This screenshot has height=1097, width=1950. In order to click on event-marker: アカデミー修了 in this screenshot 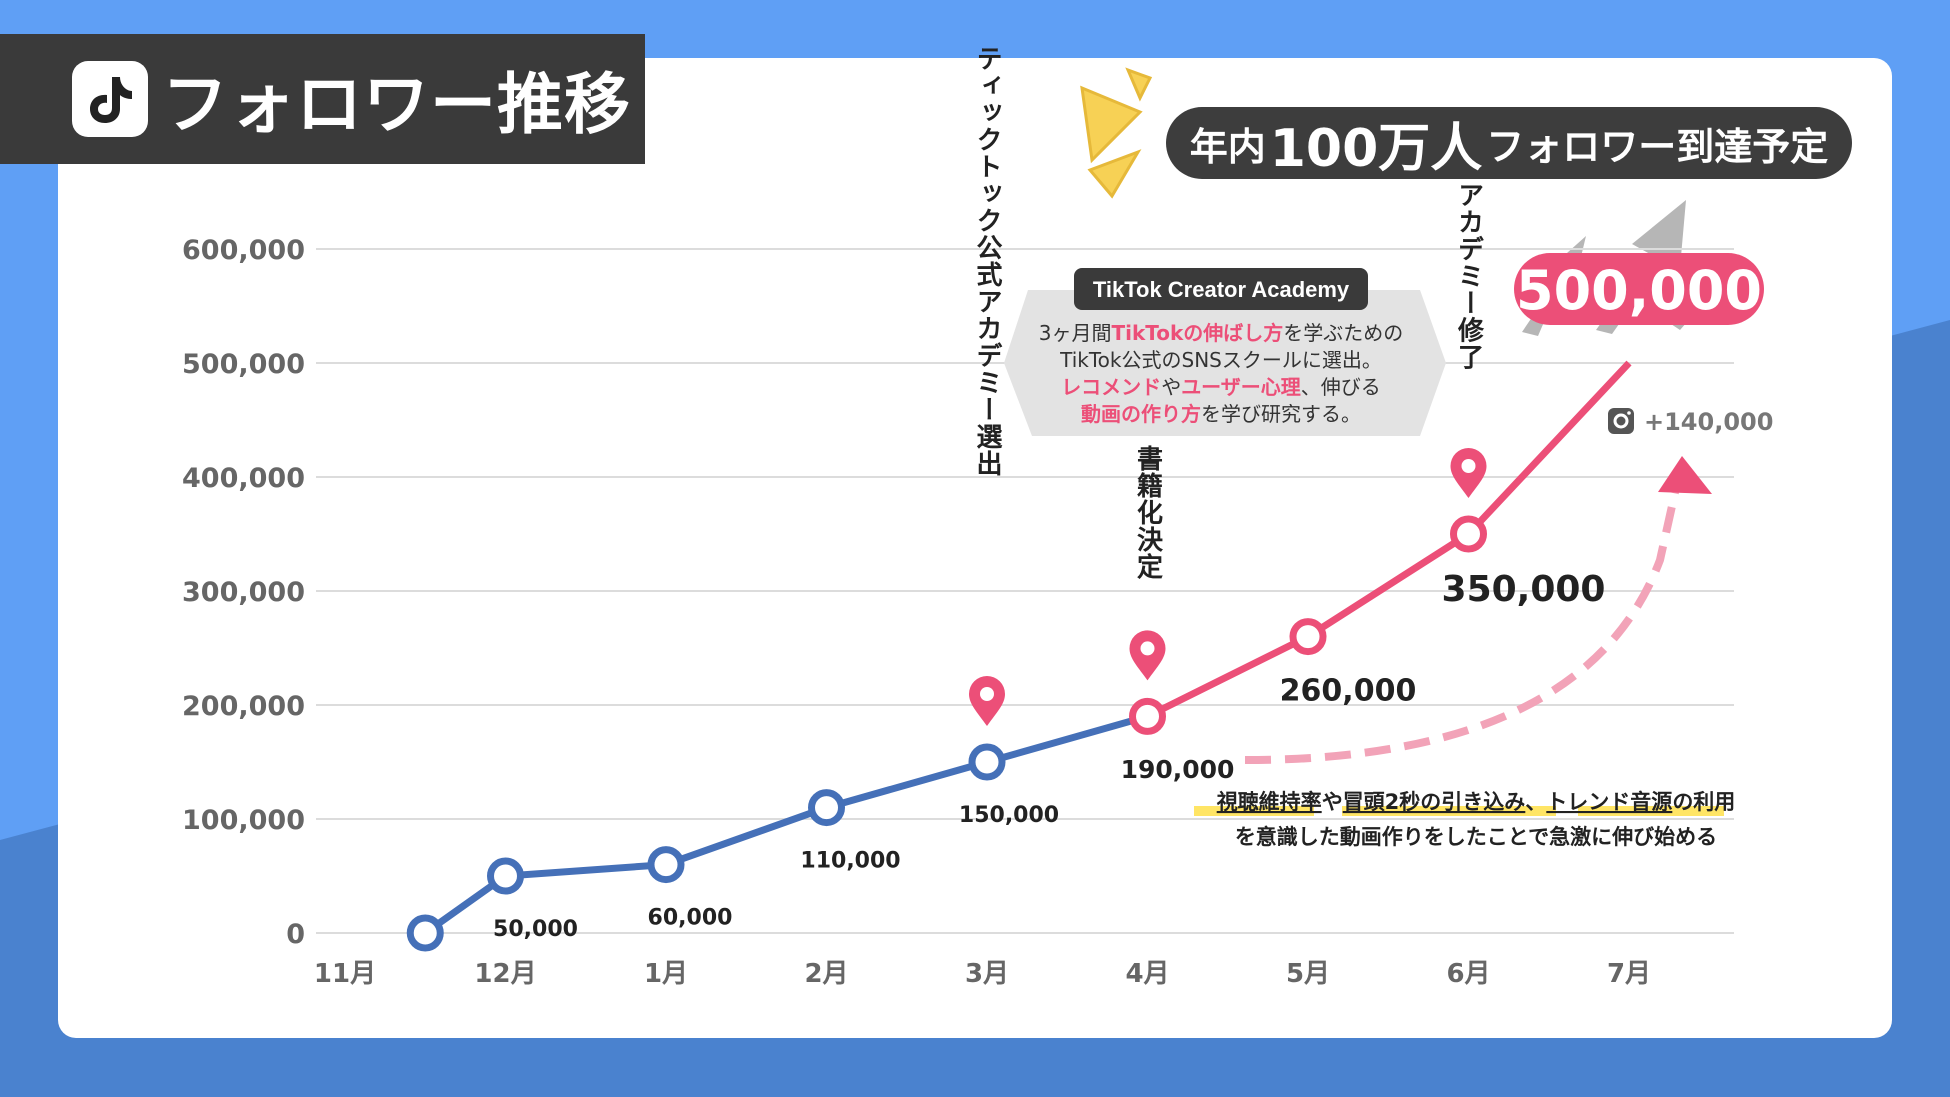, I will do `click(1468, 340)`.